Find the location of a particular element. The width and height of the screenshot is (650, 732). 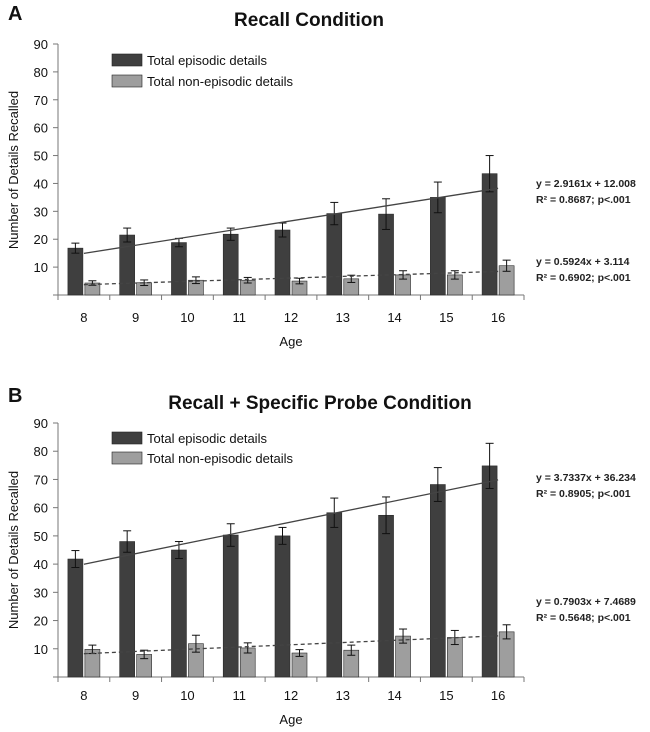

chart-title: Recall + Specific Probe Condition is located at coordinates (320, 403).